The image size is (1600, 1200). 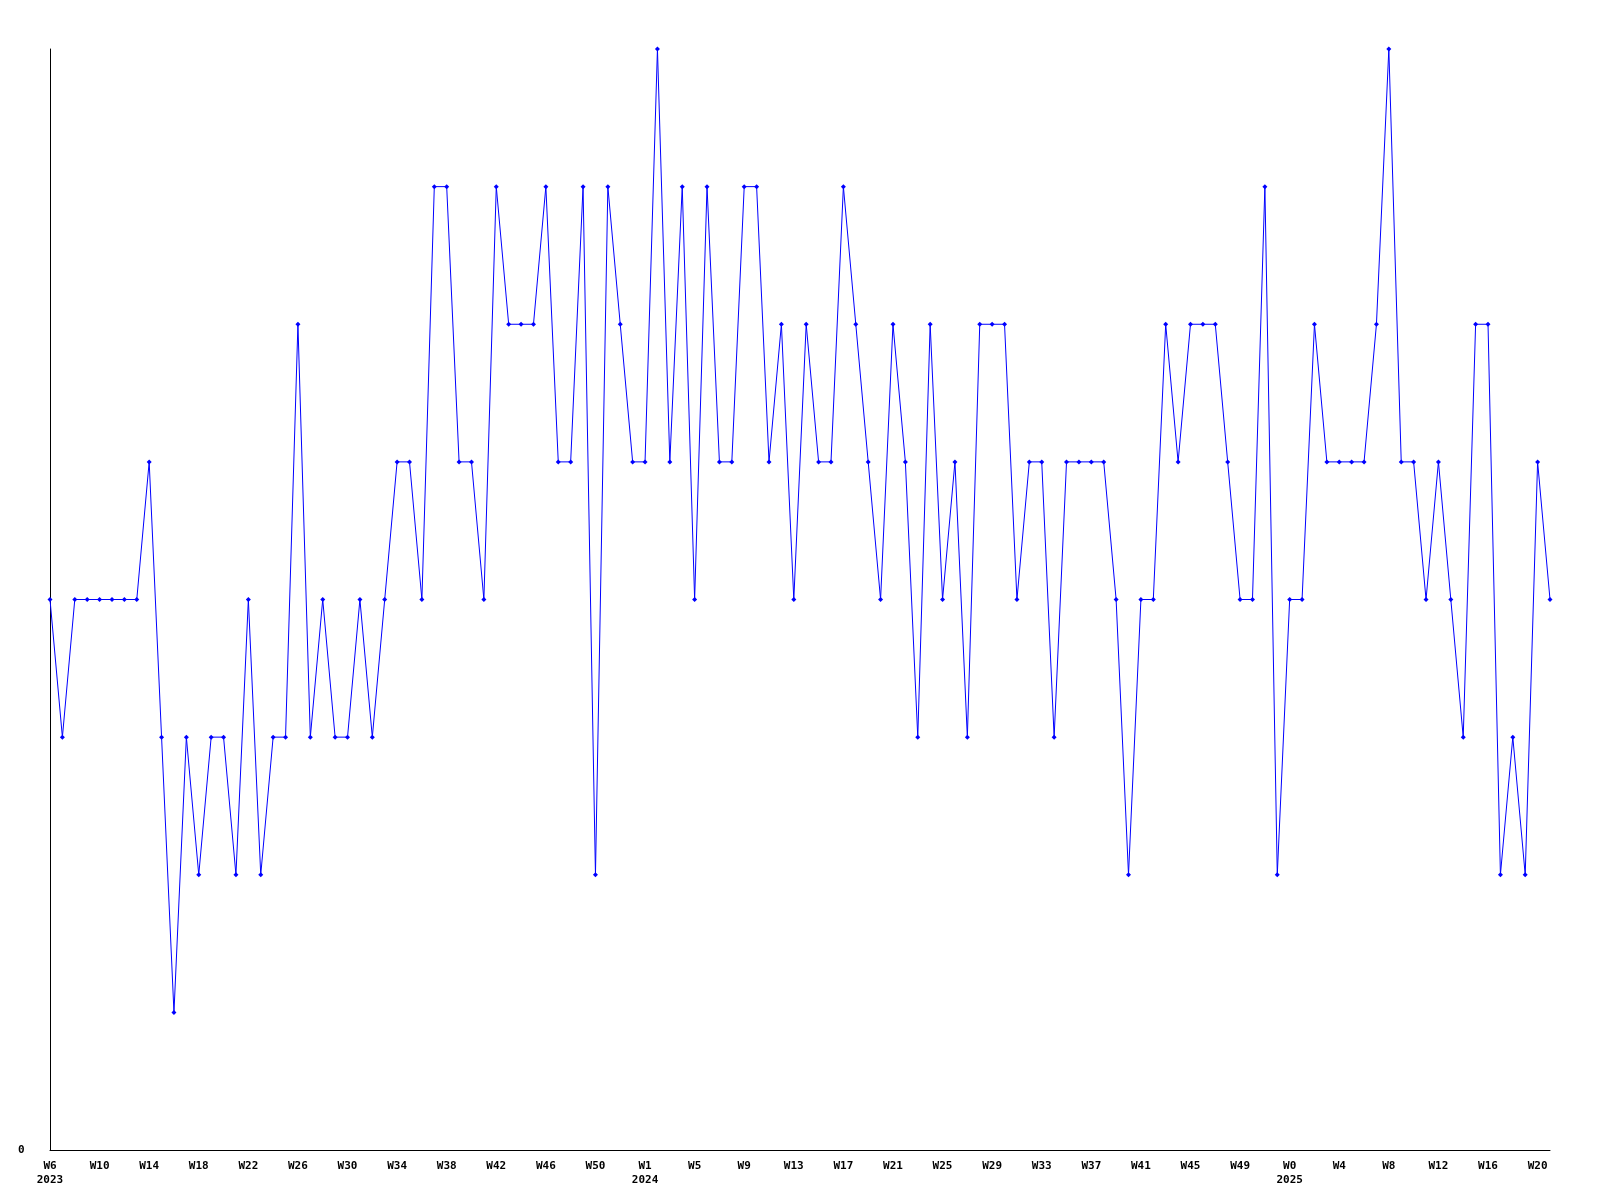 I want to click on x-tick-label: W29, so click(x=992, y=1165).